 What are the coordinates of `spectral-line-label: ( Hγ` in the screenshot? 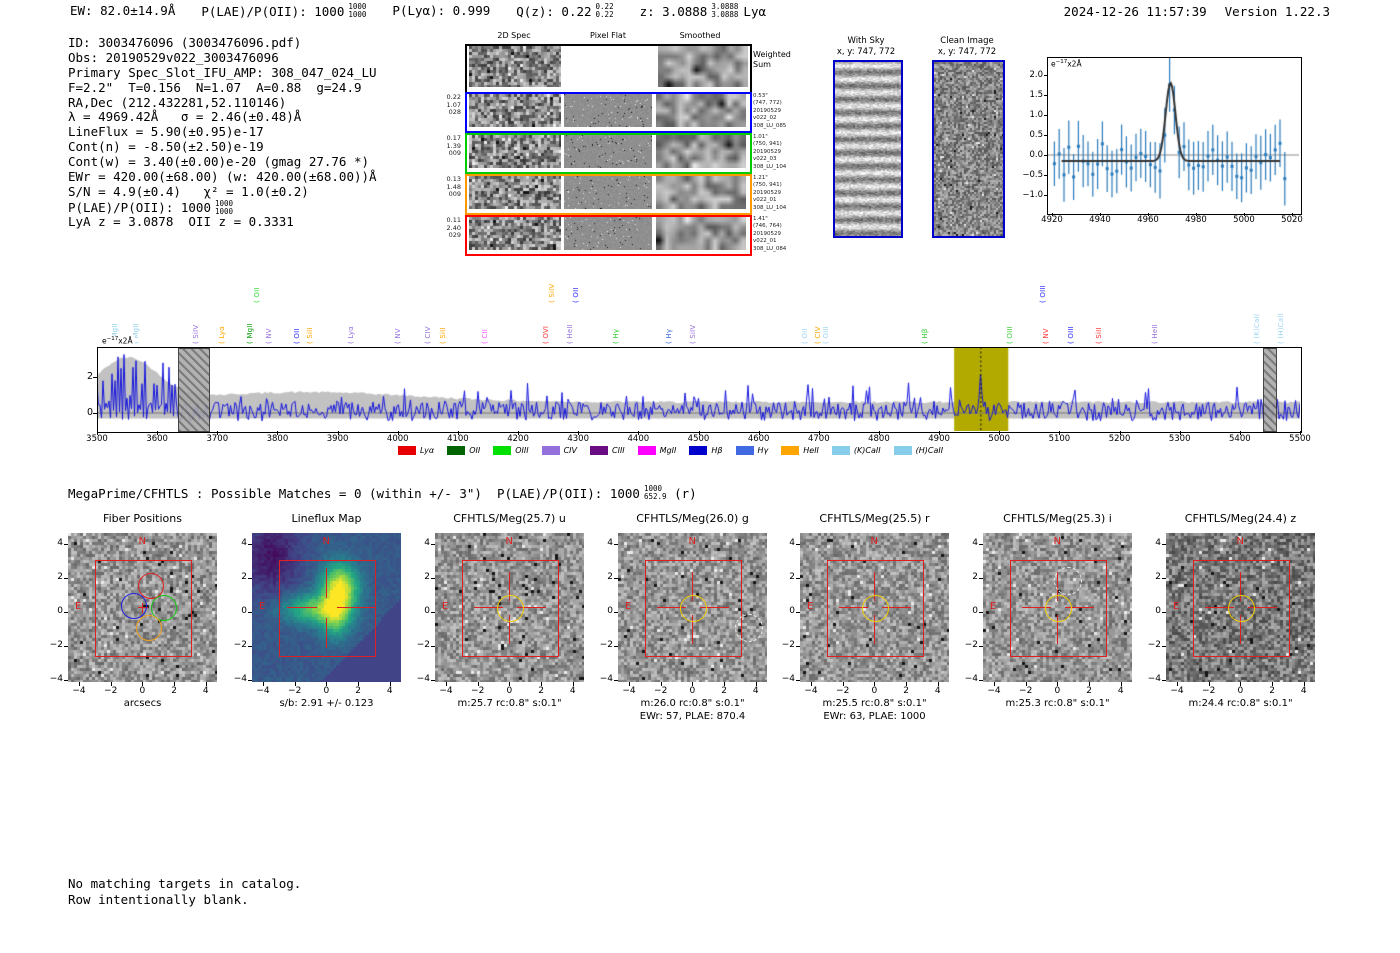 It's located at (668, 336).